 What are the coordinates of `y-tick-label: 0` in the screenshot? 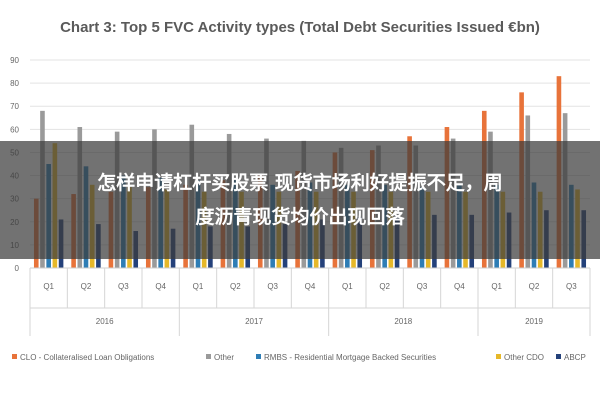 It's located at (17, 268).